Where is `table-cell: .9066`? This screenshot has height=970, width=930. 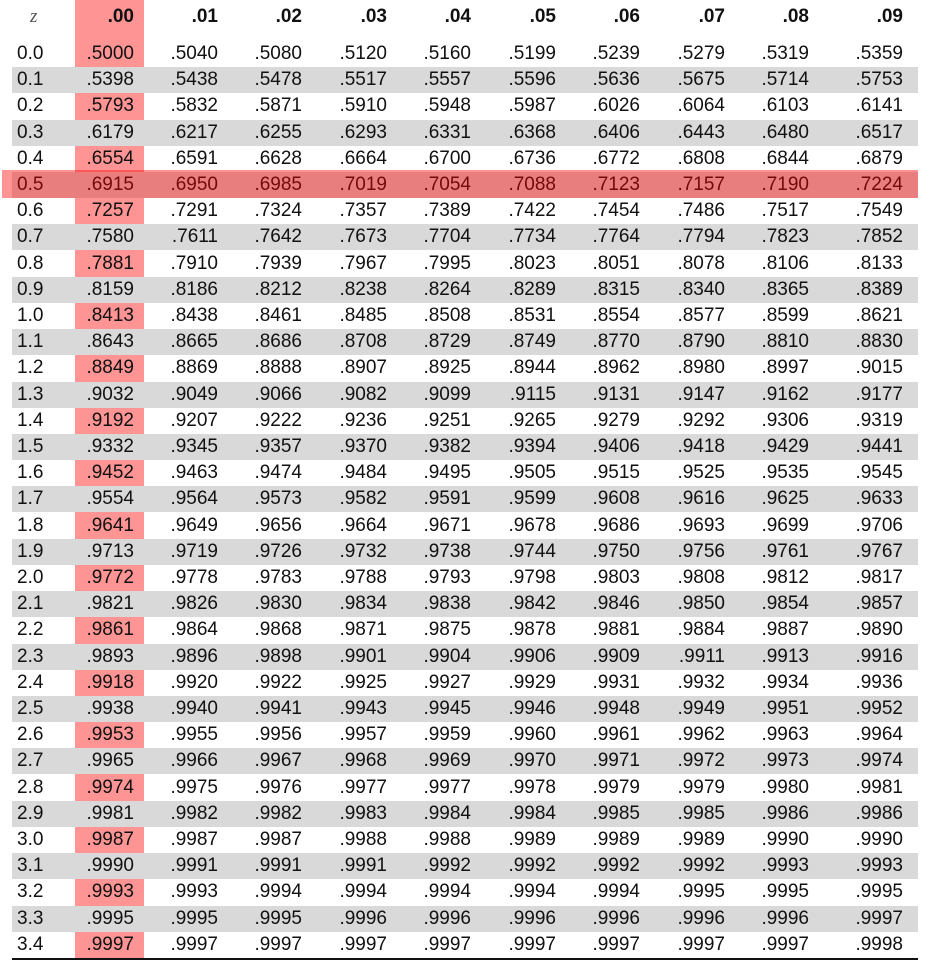
table-cell: .9066 is located at coordinates (278, 394).